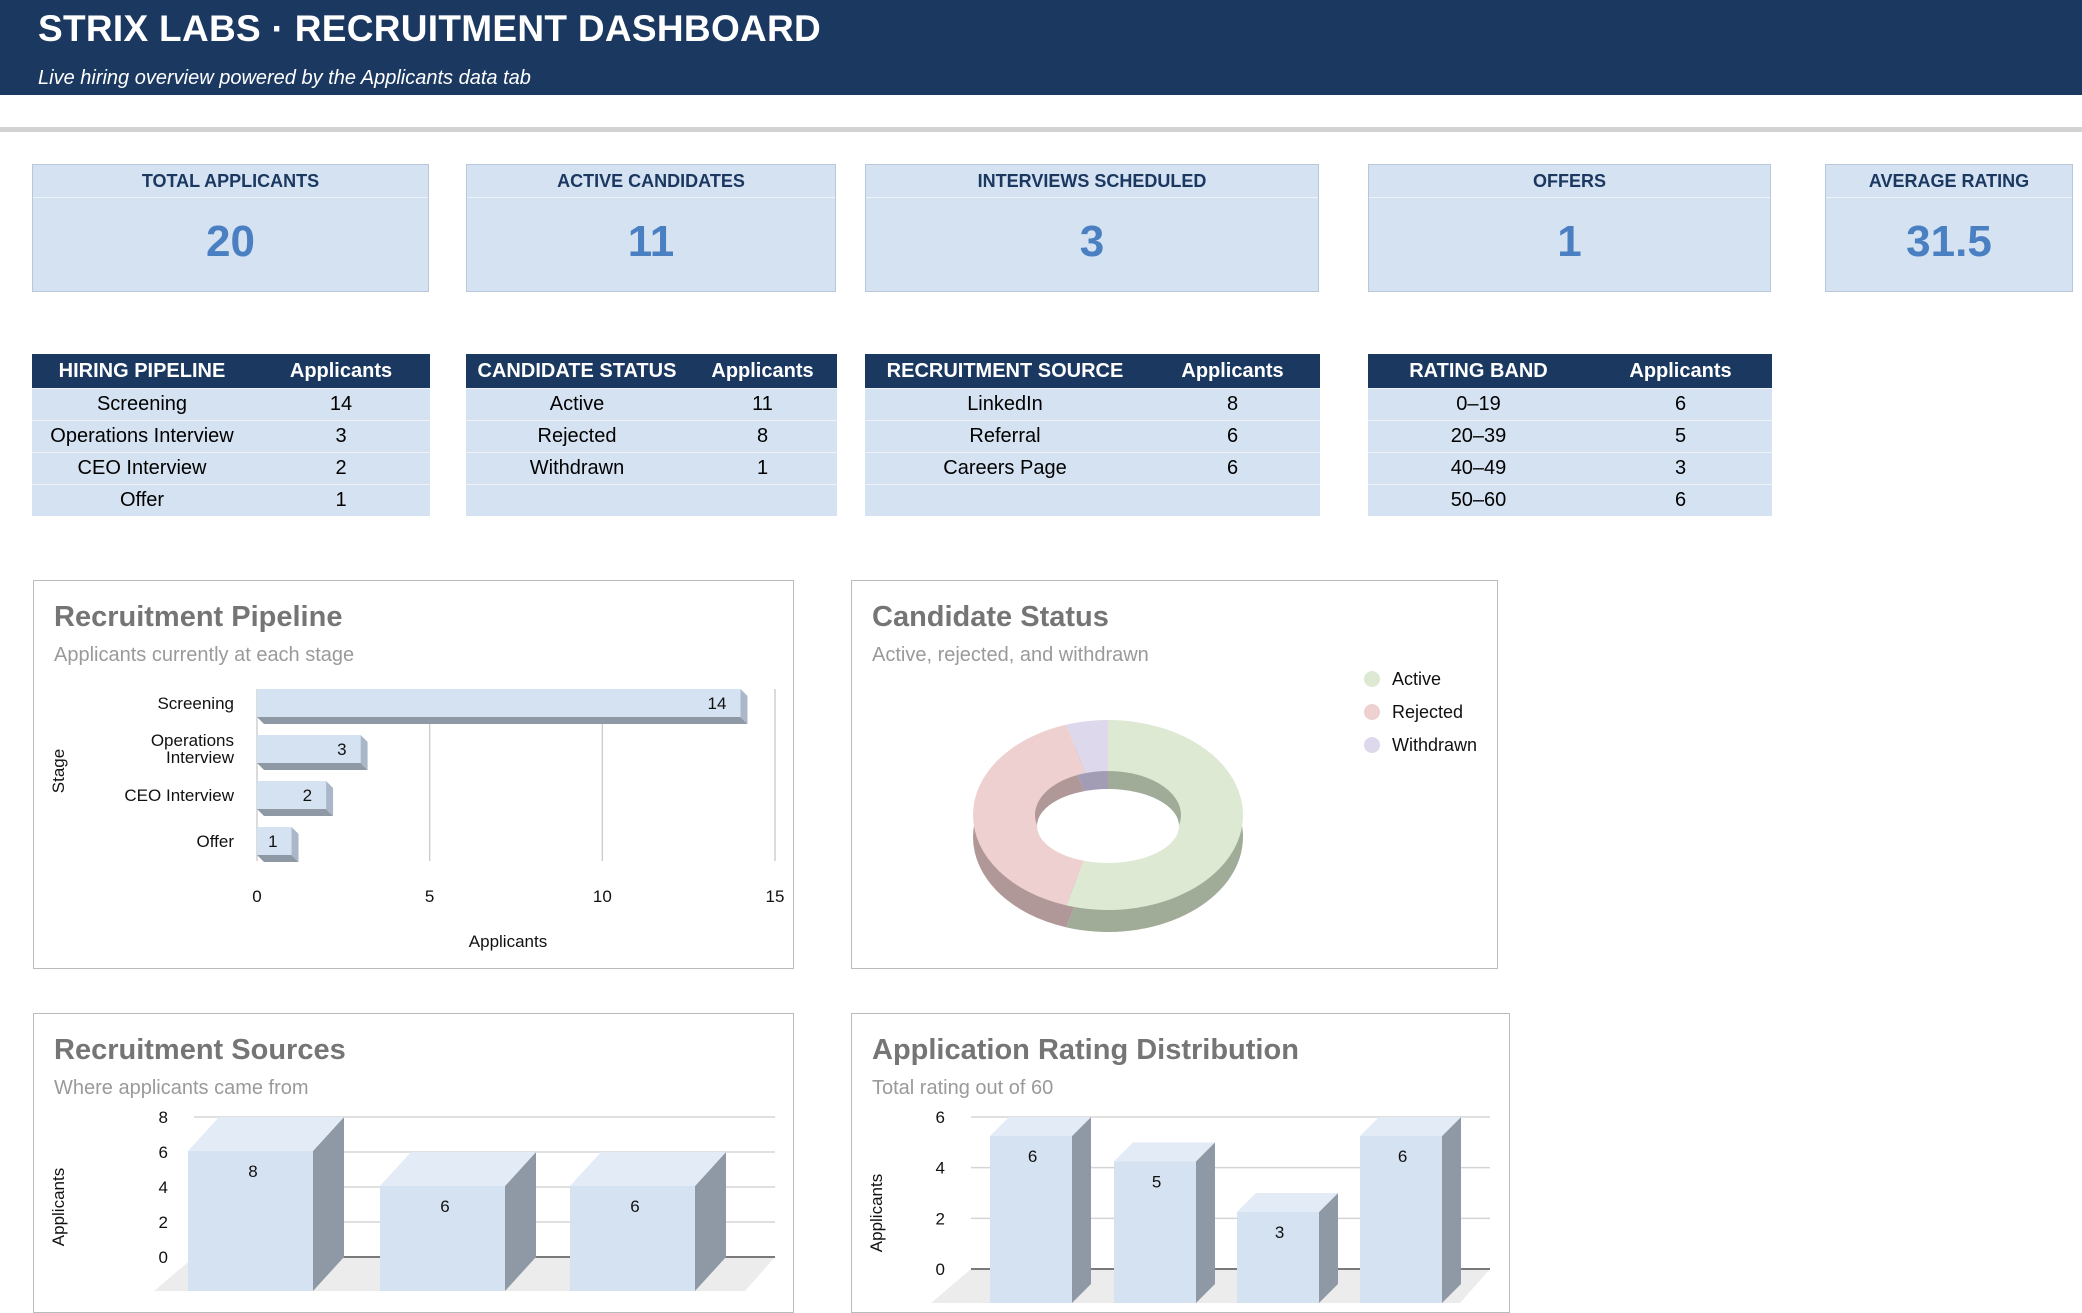 The image size is (2082, 1313). What do you see at coordinates (341, 468) in the screenshot?
I see `table-cell: 2` at bounding box center [341, 468].